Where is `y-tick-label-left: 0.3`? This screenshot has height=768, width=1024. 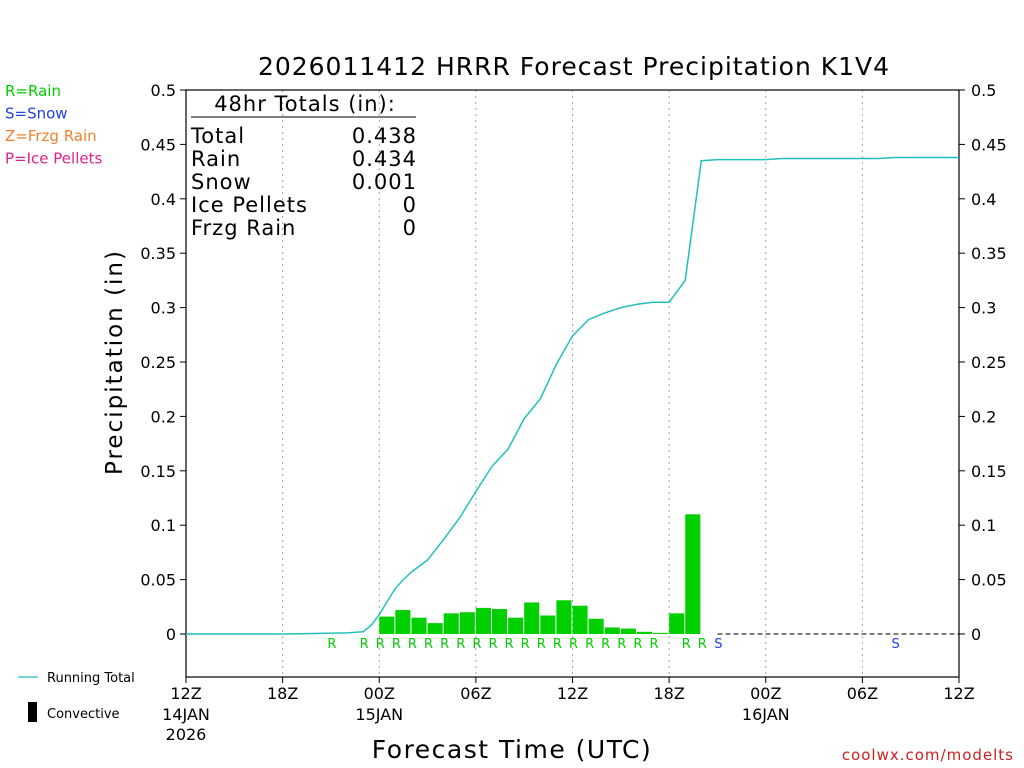
y-tick-label-left: 0.3 is located at coordinates (163, 308).